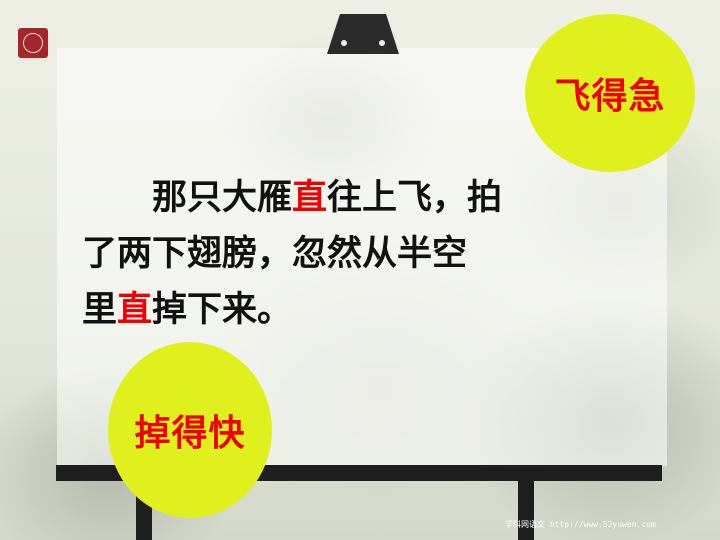 The image size is (720, 540). I want to click on passage-line-1: 那只大雁直往上飞，拍, so click(362, 198).